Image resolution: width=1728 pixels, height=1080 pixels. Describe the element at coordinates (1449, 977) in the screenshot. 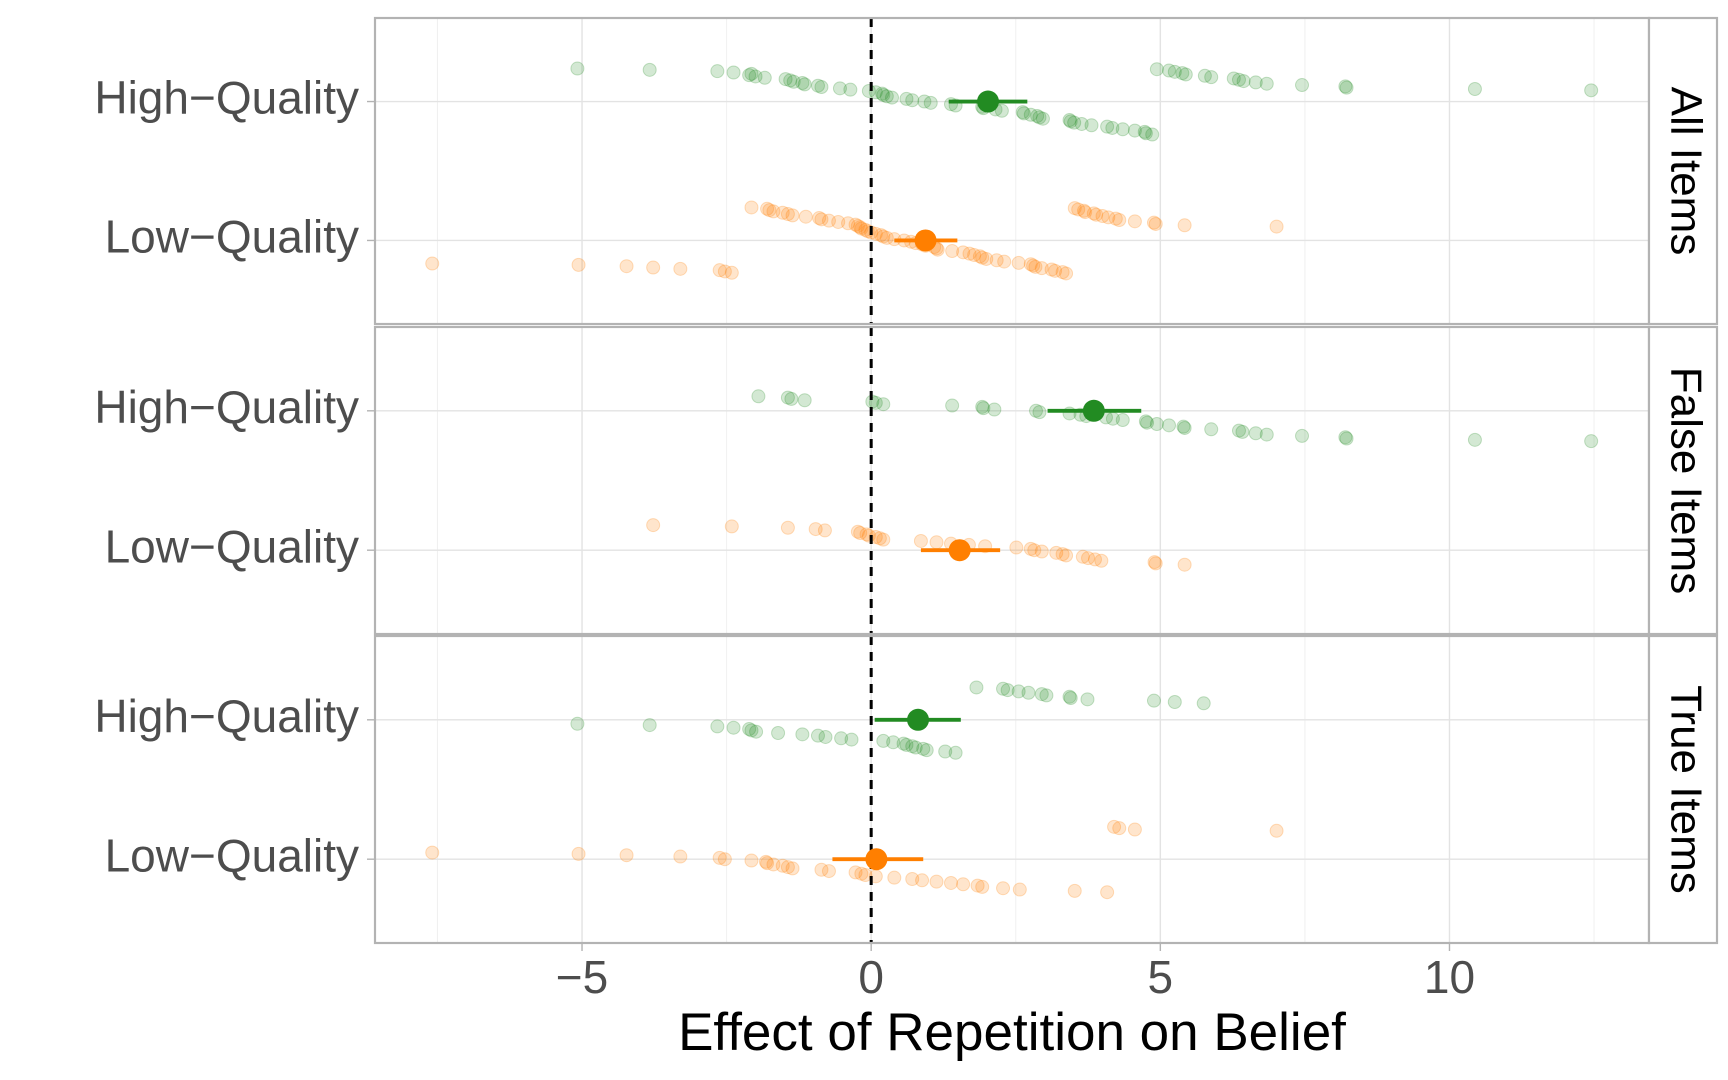

I see `x-tick-label: 10` at that location.